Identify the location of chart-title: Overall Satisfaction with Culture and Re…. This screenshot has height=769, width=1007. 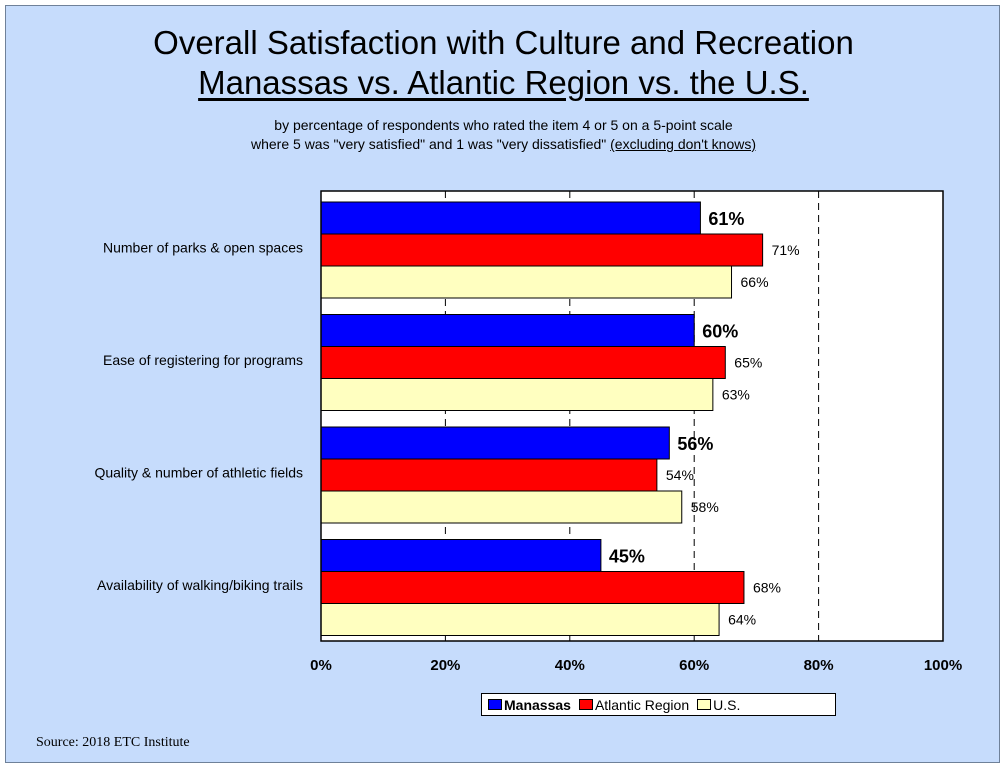
(503, 42).